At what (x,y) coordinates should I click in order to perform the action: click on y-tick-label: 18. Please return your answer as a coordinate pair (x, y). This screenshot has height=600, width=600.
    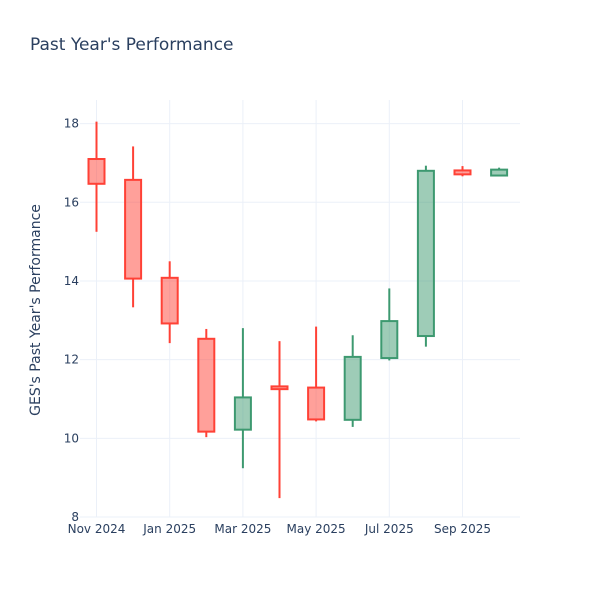
    Looking at the image, I should click on (71, 124).